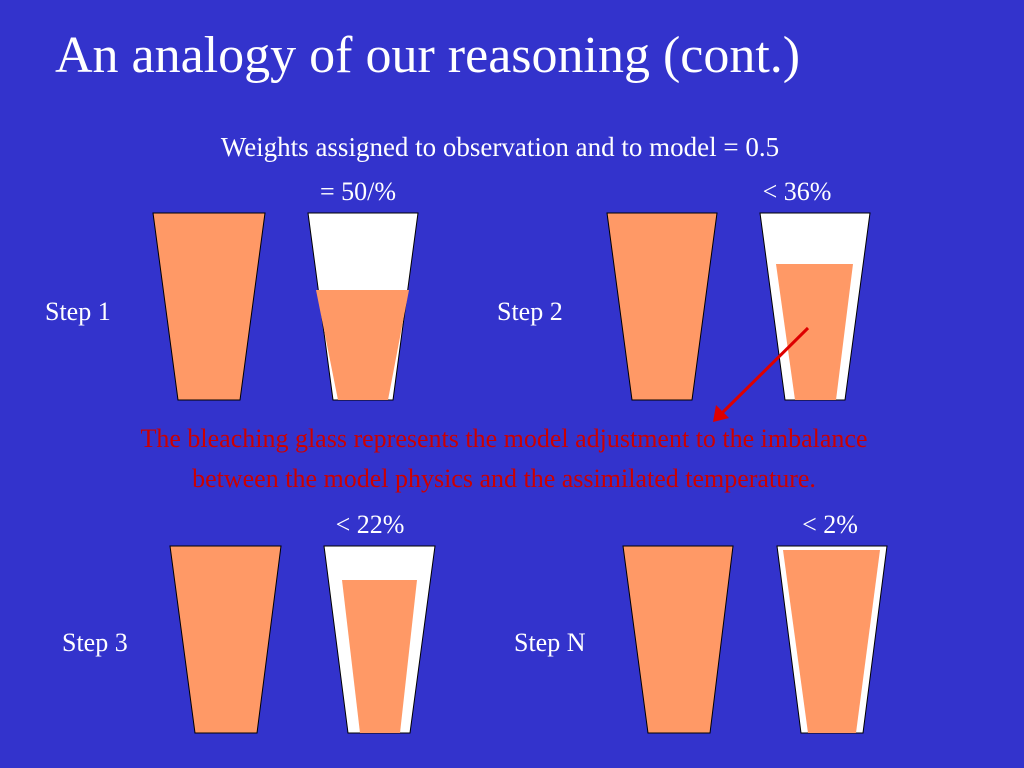 The image size is (1024, 768). I want to click on difference-label: = 50/%, so click(358, 191).